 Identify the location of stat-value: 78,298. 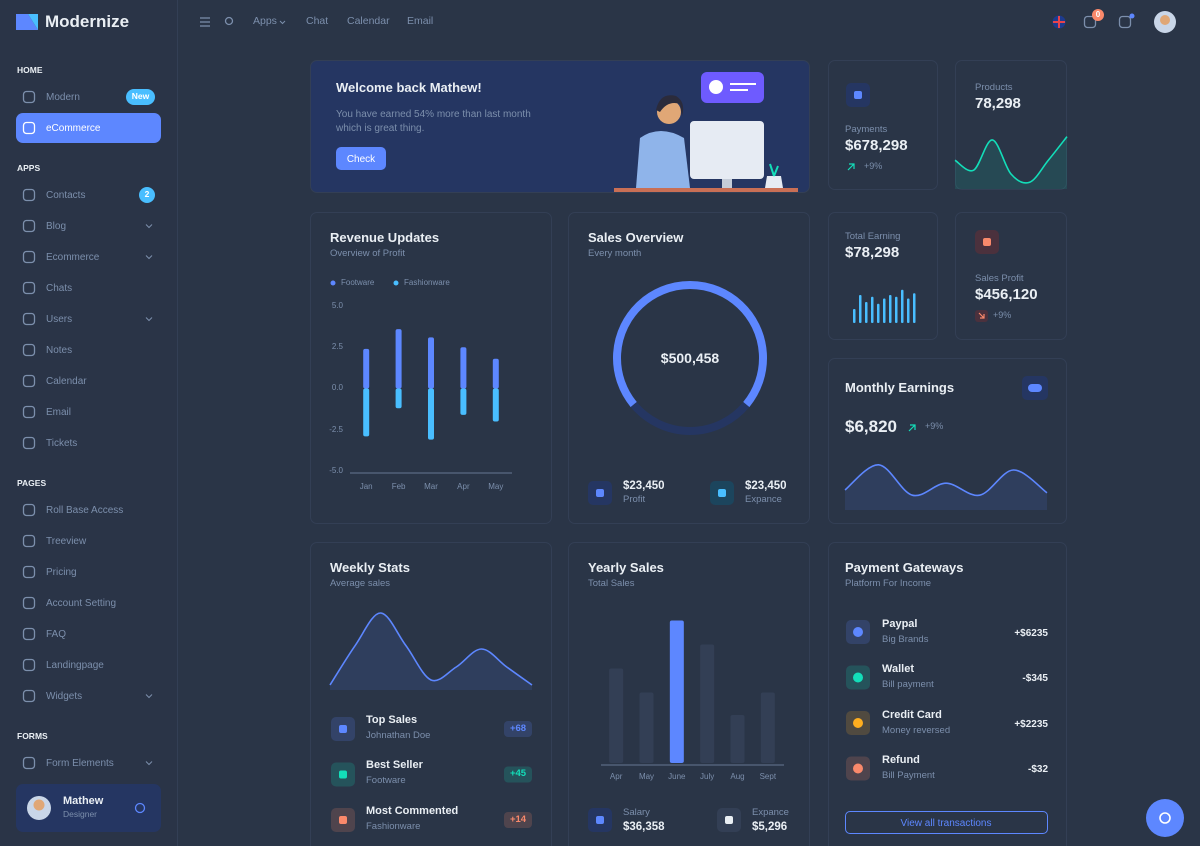
(998, 104).